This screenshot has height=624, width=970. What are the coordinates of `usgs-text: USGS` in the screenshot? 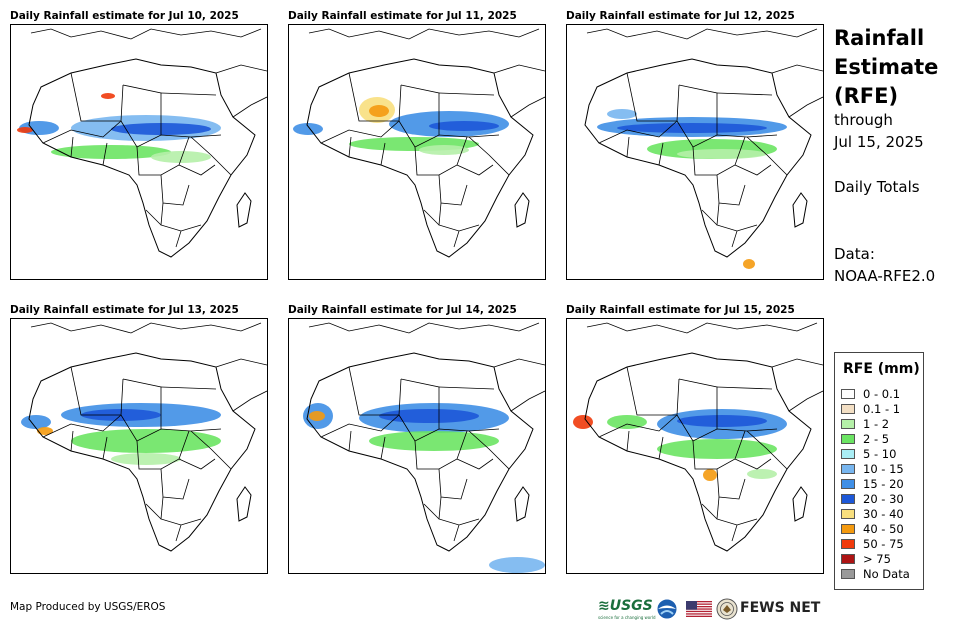 It's located at (631, 606).